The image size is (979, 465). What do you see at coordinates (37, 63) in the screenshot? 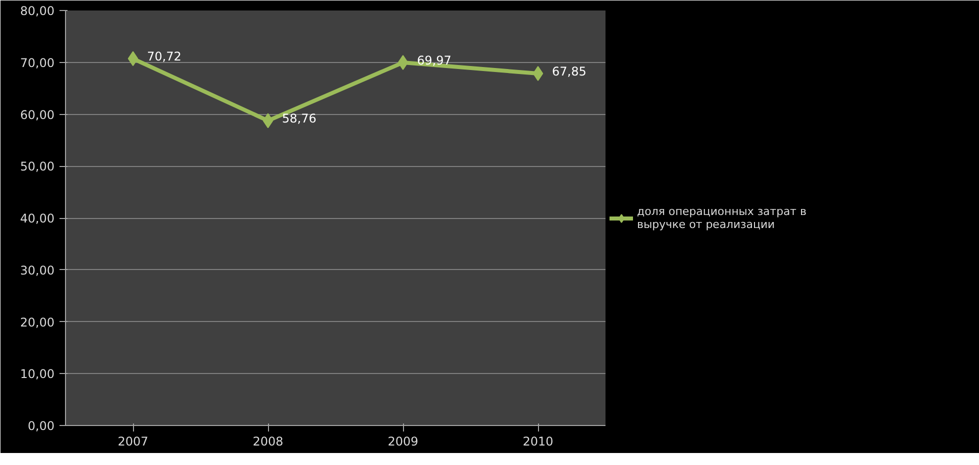
I see `y-tick-label: 70,00` at bounding box center [37, 63].